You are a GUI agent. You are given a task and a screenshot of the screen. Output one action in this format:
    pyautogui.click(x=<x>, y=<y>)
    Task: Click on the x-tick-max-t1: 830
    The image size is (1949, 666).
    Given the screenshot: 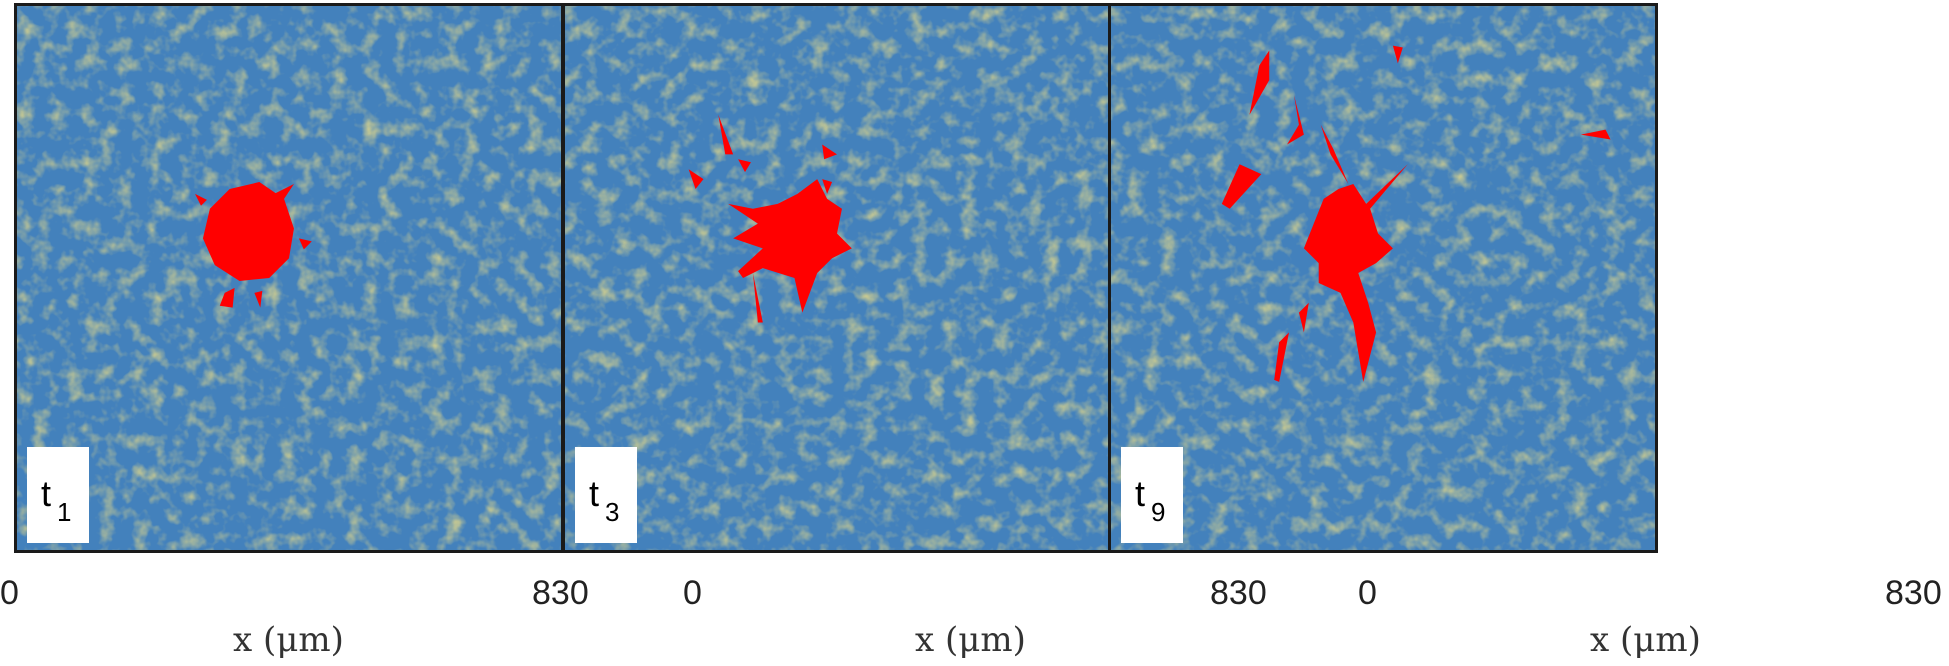 What is the action you would take?
    pyautogui.click(x=560, y=593)
    